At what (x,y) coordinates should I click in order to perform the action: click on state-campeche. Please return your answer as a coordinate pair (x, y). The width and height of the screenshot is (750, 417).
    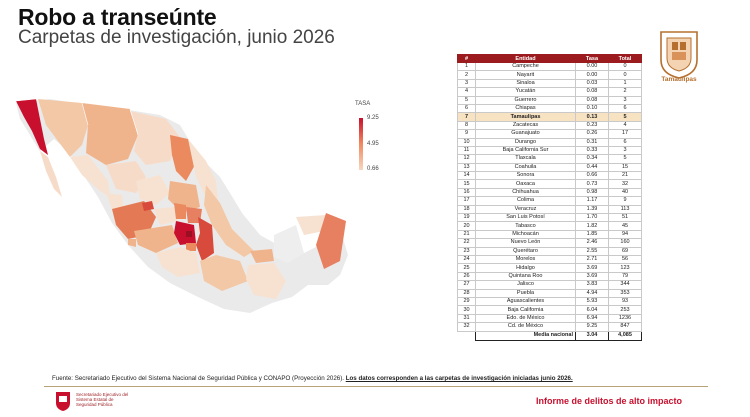
    Looking at the image, I should click on (289, 244).